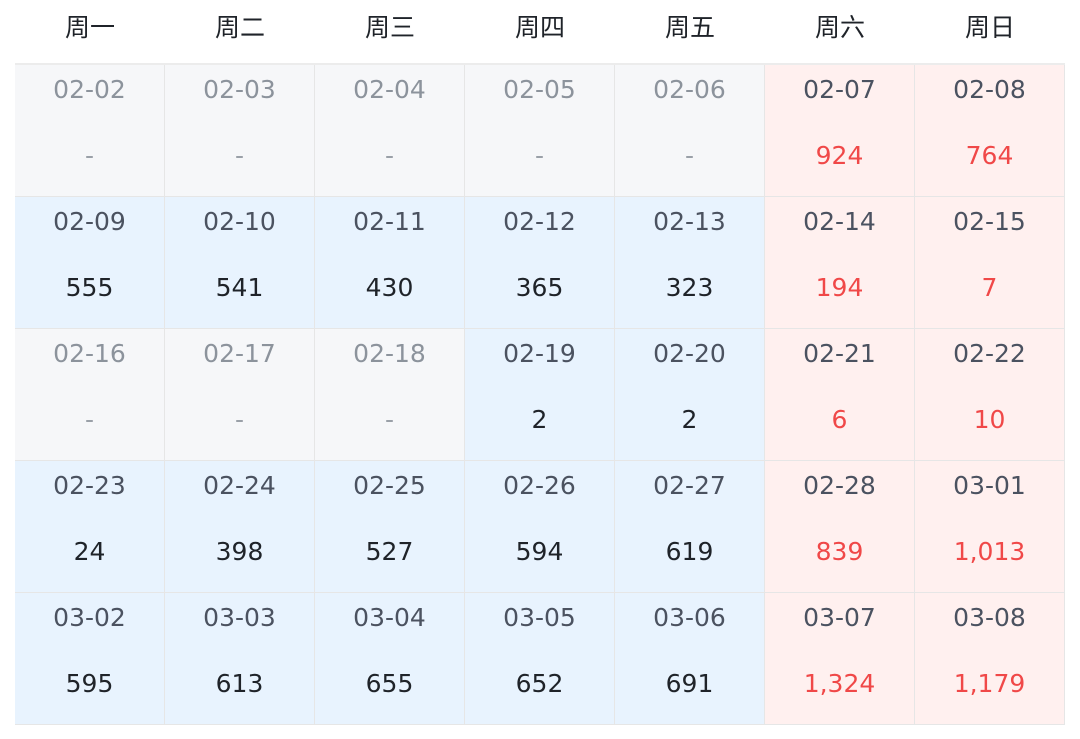  What do you see at coordinates (989, 419) in the screenshot?
I see `day-value: 10` at bounding box center [989, 419].